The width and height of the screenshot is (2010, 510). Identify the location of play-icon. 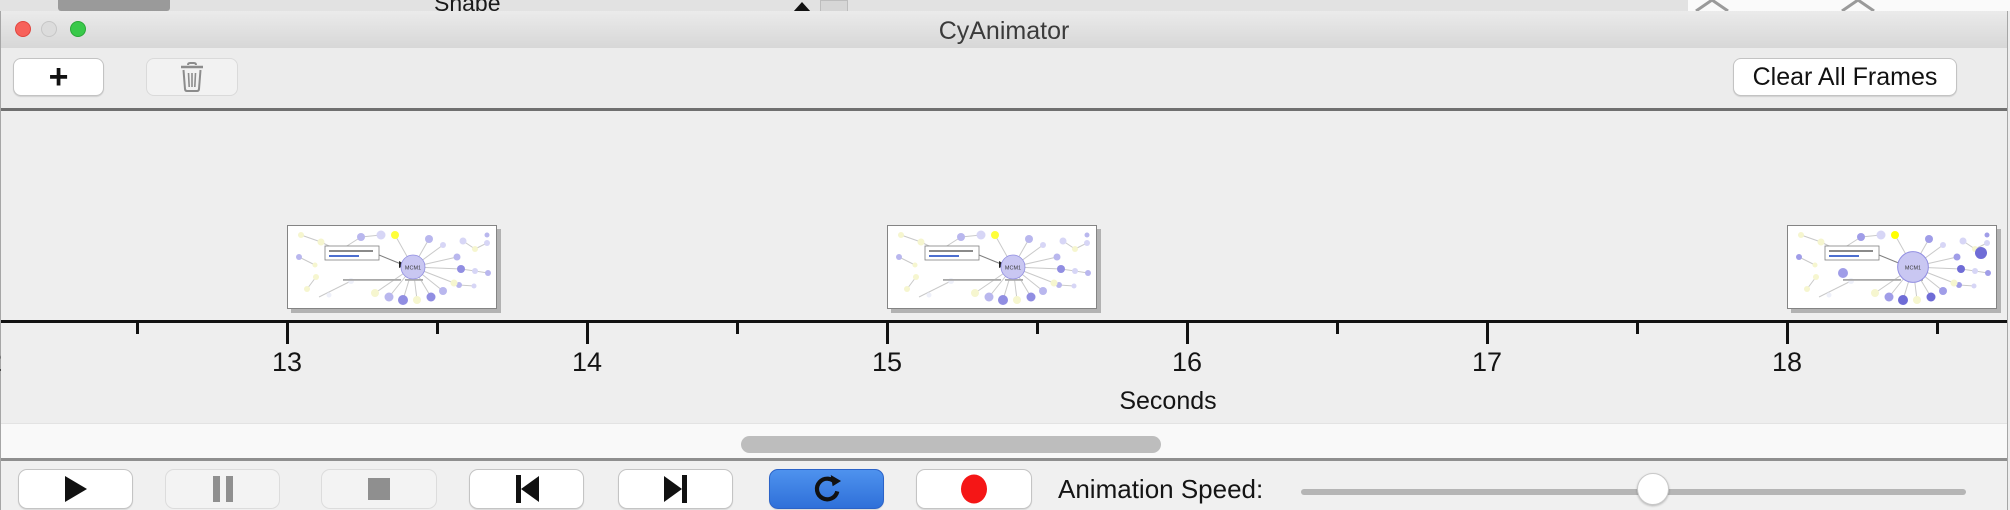
(75, 489).